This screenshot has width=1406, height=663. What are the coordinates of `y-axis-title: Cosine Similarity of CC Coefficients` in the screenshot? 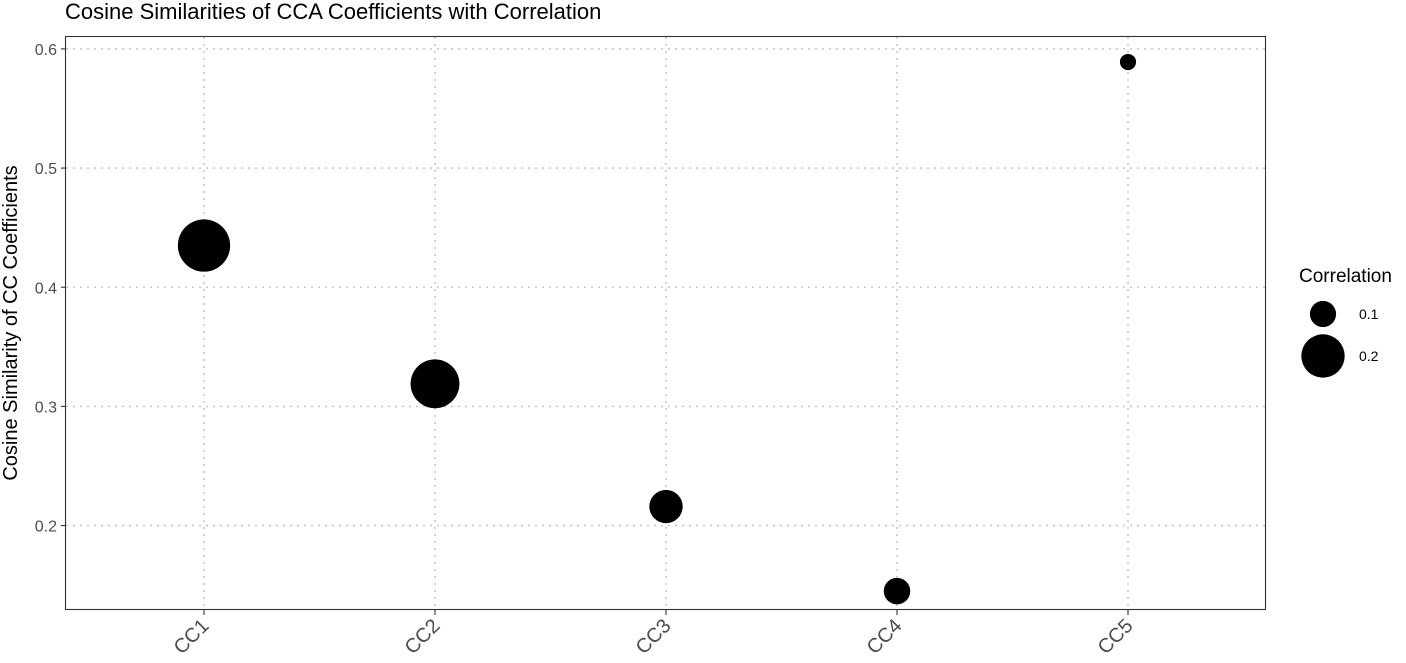 It's located at (11, 322).